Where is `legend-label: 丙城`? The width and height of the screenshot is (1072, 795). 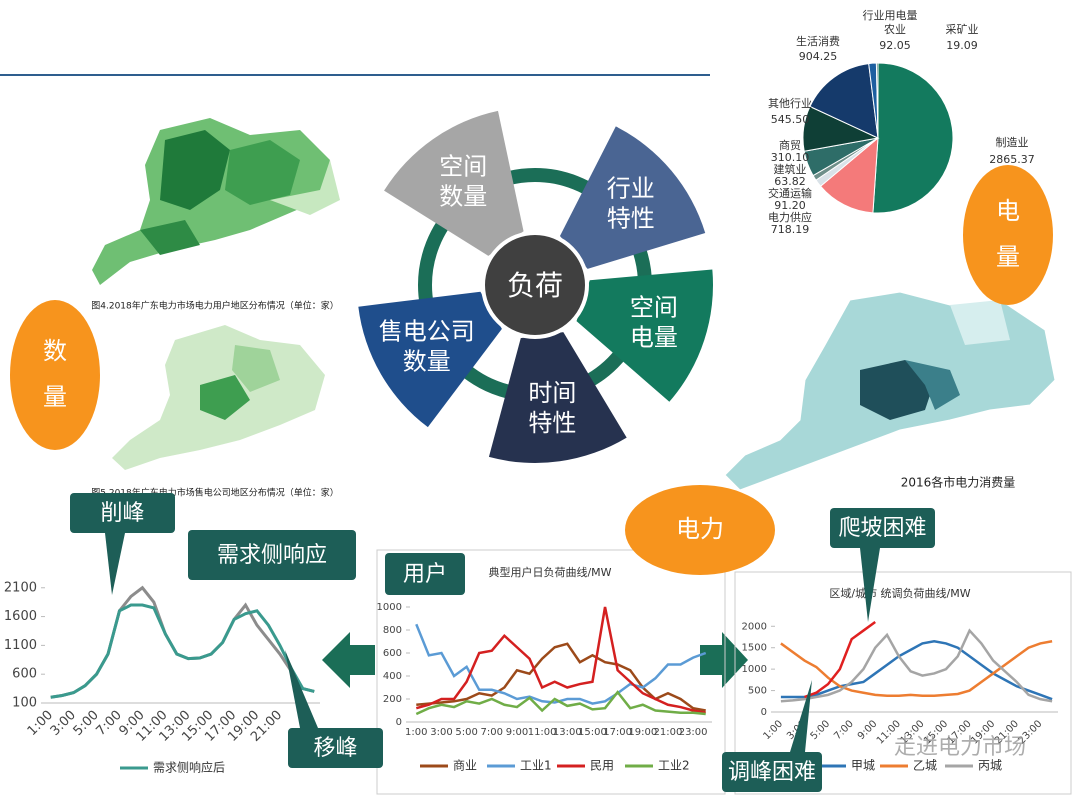 legend-label: 丙城 is located at coordinates (990, 766).